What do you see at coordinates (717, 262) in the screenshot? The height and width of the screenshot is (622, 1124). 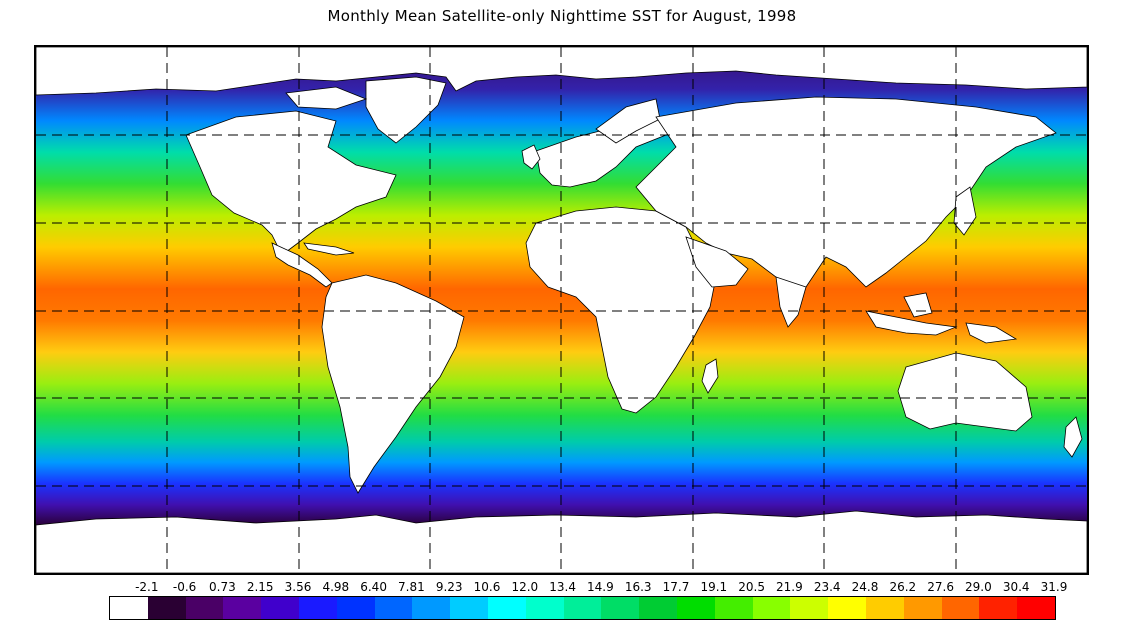 I see `arabia` at bounding box center [717, 262].